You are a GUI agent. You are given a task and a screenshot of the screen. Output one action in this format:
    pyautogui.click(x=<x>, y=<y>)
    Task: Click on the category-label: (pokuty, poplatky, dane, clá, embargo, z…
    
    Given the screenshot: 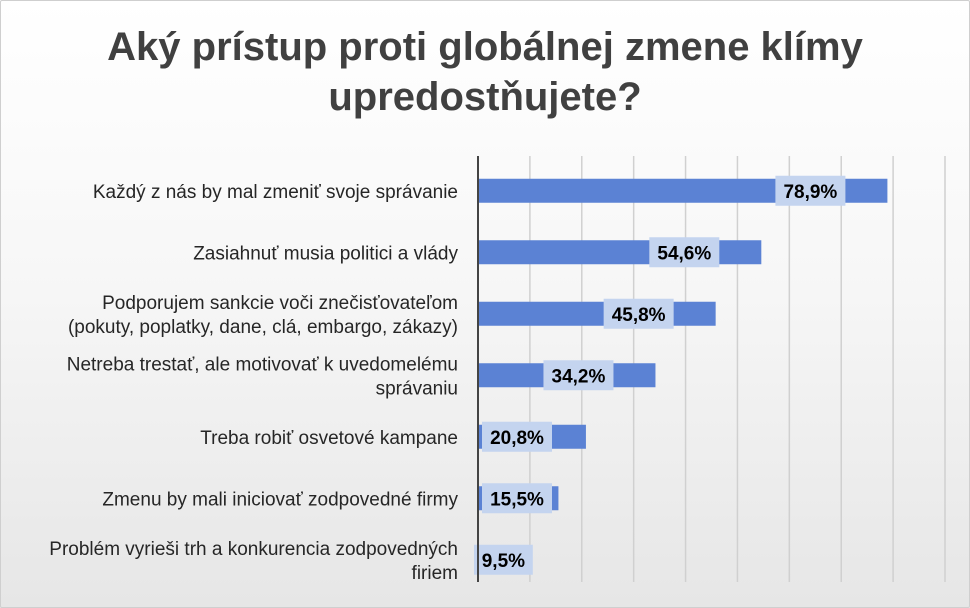 What is the action you would take?
    pyautogui.click(x=263, y=327)
    